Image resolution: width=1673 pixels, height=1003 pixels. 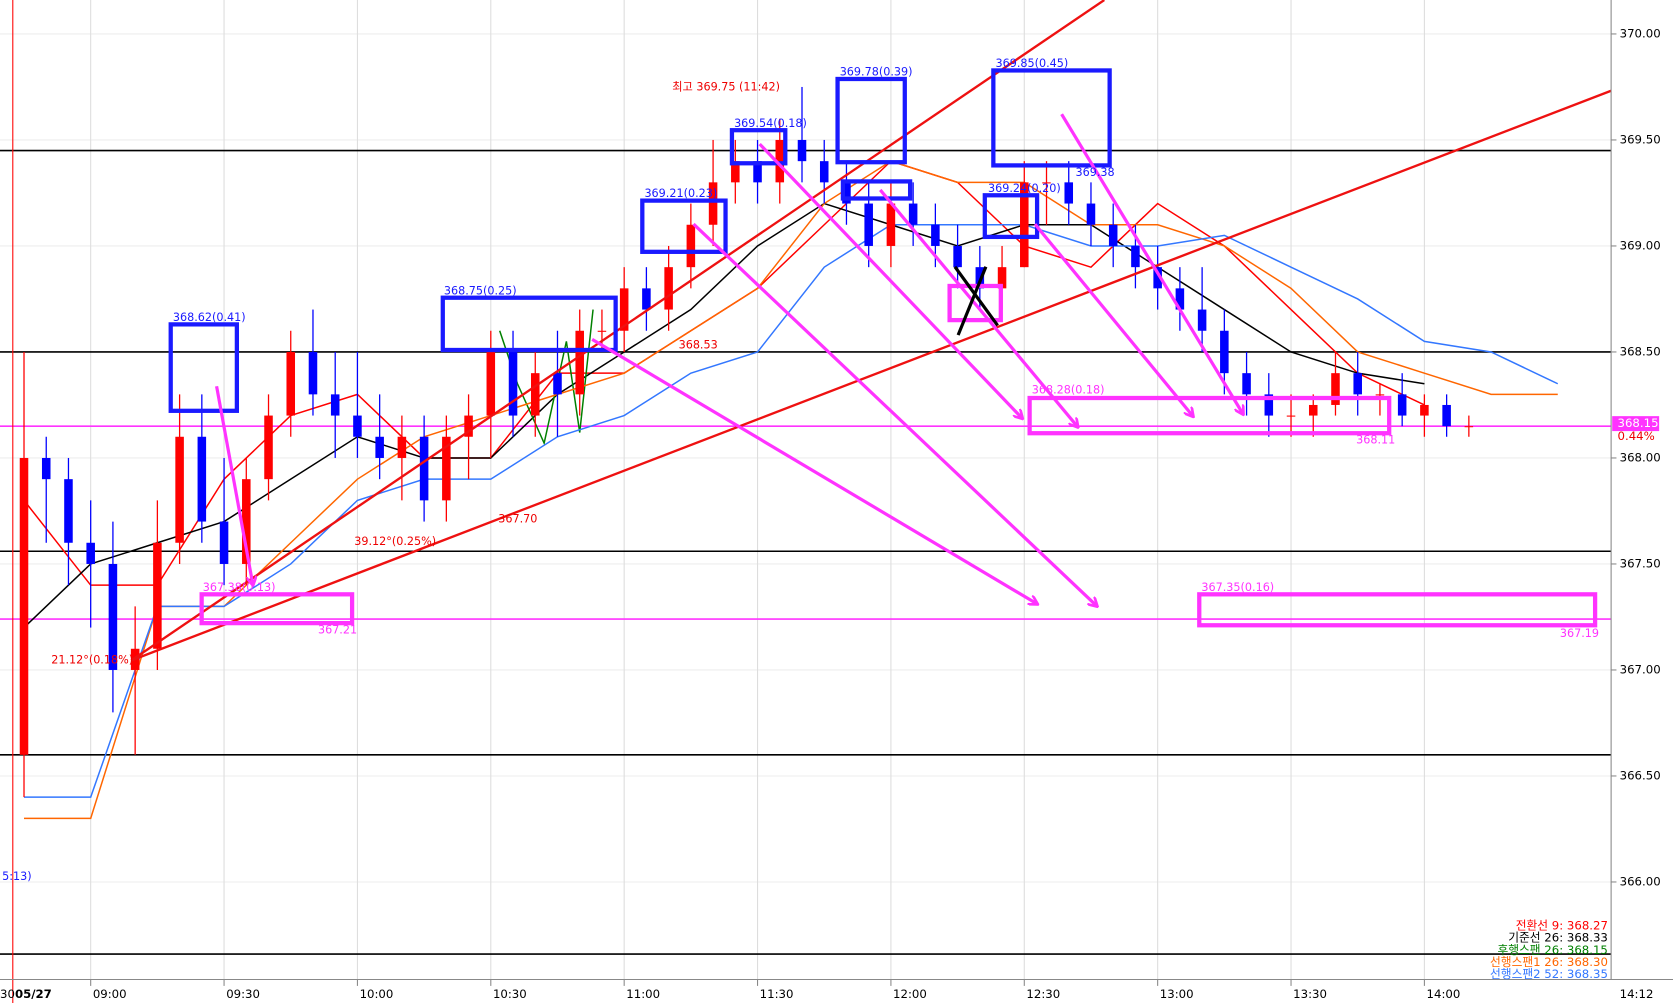 I want to click on annotation: 369.38, so click(x=1095, y=172).